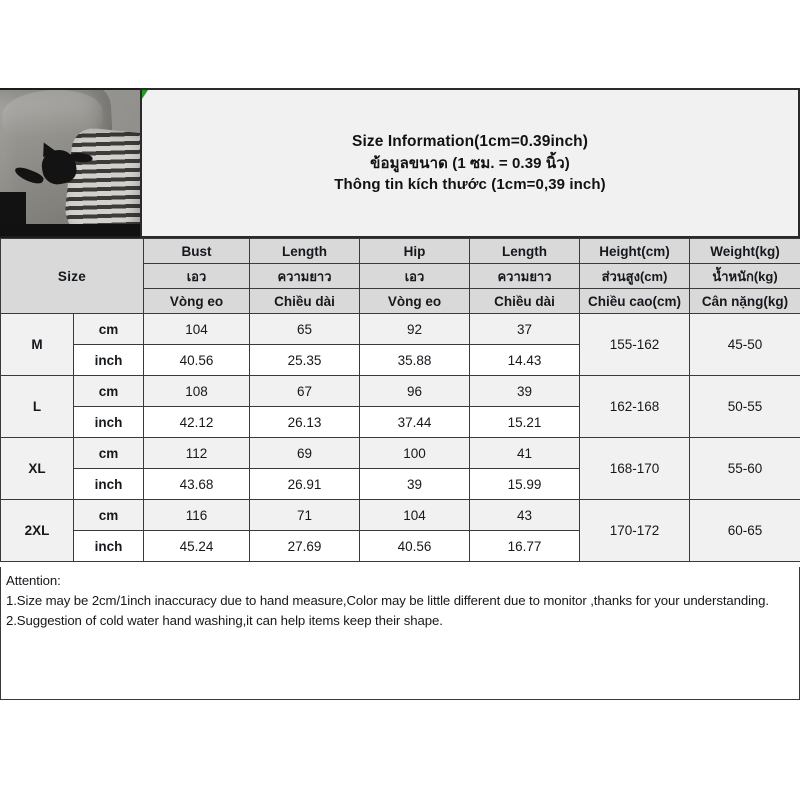 The width and height of the screenshot is (800, 800). What do you see at coordinates (414, 546) in the screenshot?
I see `cell-inch-2: 40.56` at bounding box center [414, 546].